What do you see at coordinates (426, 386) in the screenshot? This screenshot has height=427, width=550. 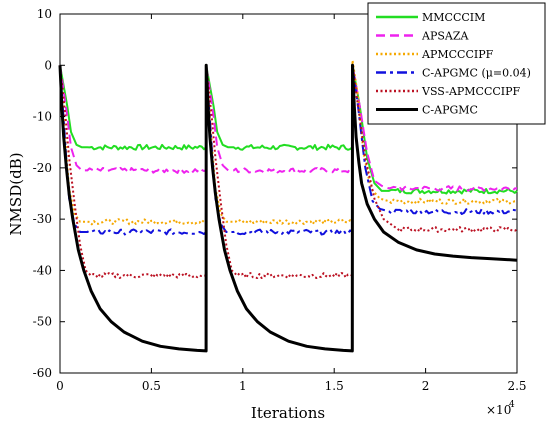 I see `x-tick-label: 2` at bounding box center [426, 386].